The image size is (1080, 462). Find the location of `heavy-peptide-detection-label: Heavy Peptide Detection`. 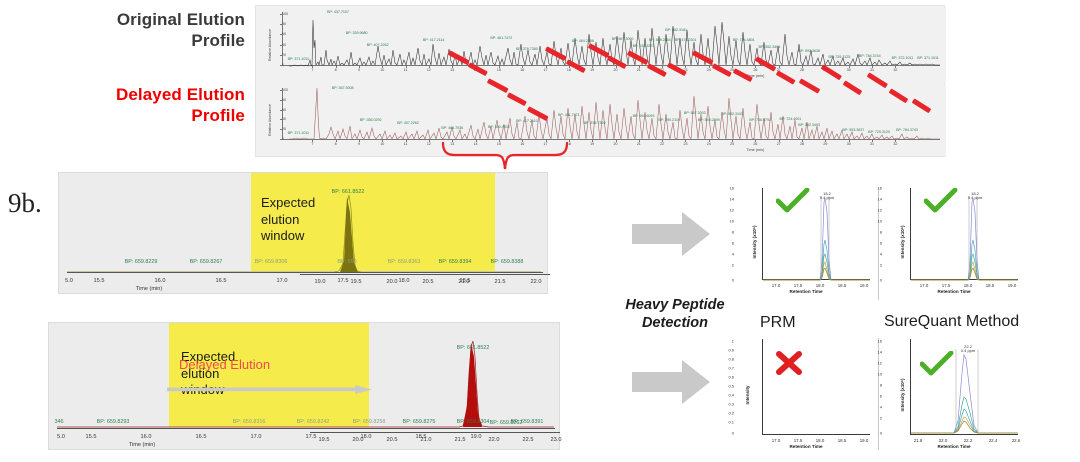

heavy-peptide-detection-label: Heavy Peptide Detection is located at coordinates (675, 314).